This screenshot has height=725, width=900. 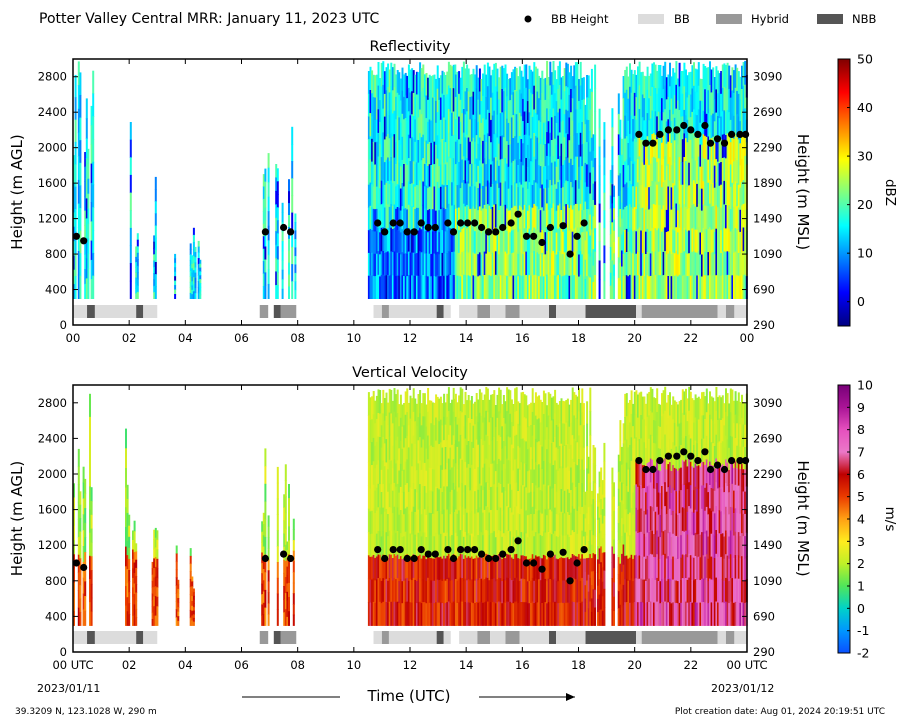 What do you see at coordinates (861, 586) in the screenshot?
I see `colorbar-tick-label: 1` at bounding box center [861, 586].